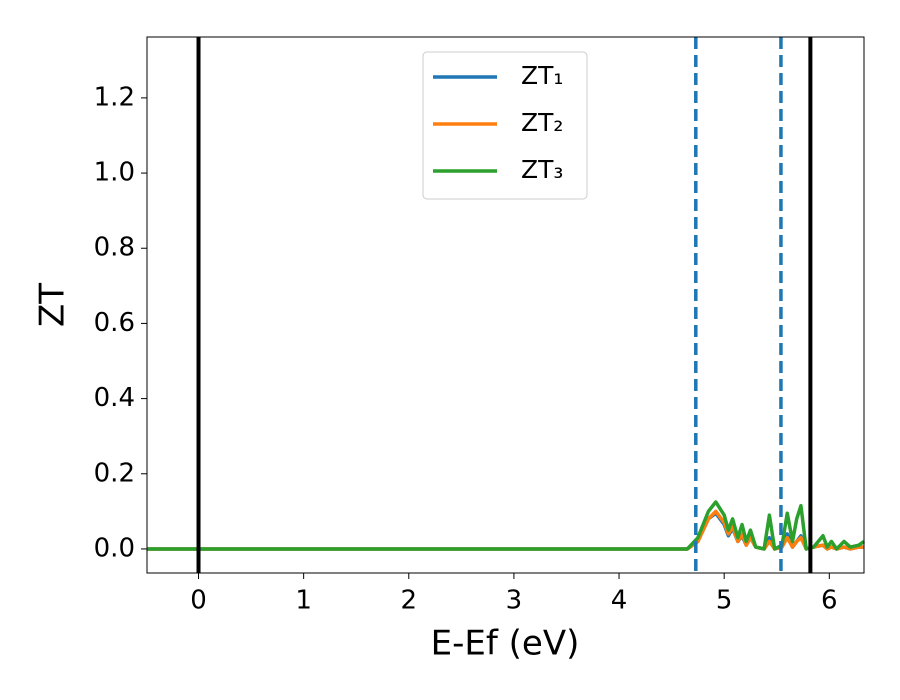 This screenshot has width=900, height=700. Describe the element at coordinates (114, 248) in the screenshot. I see `y-tick-label: 0.8` at that location.